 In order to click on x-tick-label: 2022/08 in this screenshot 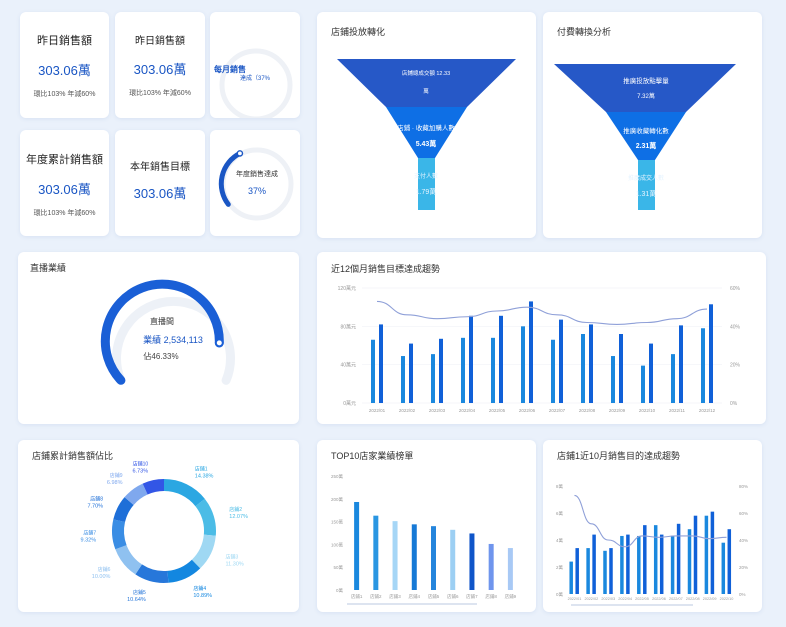, I will do `click(693, 599)`.